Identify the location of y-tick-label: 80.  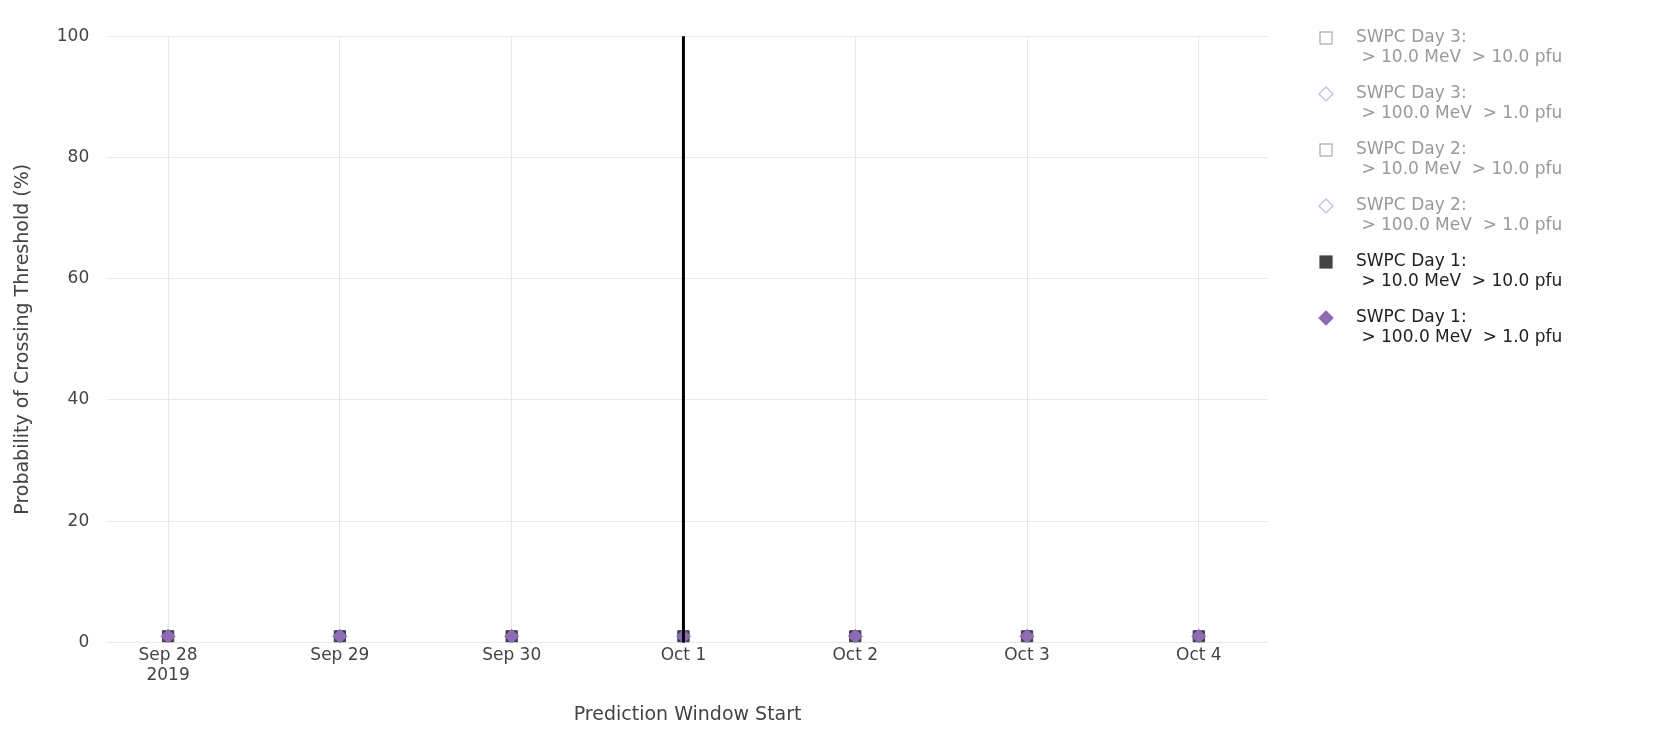
(78, 155).